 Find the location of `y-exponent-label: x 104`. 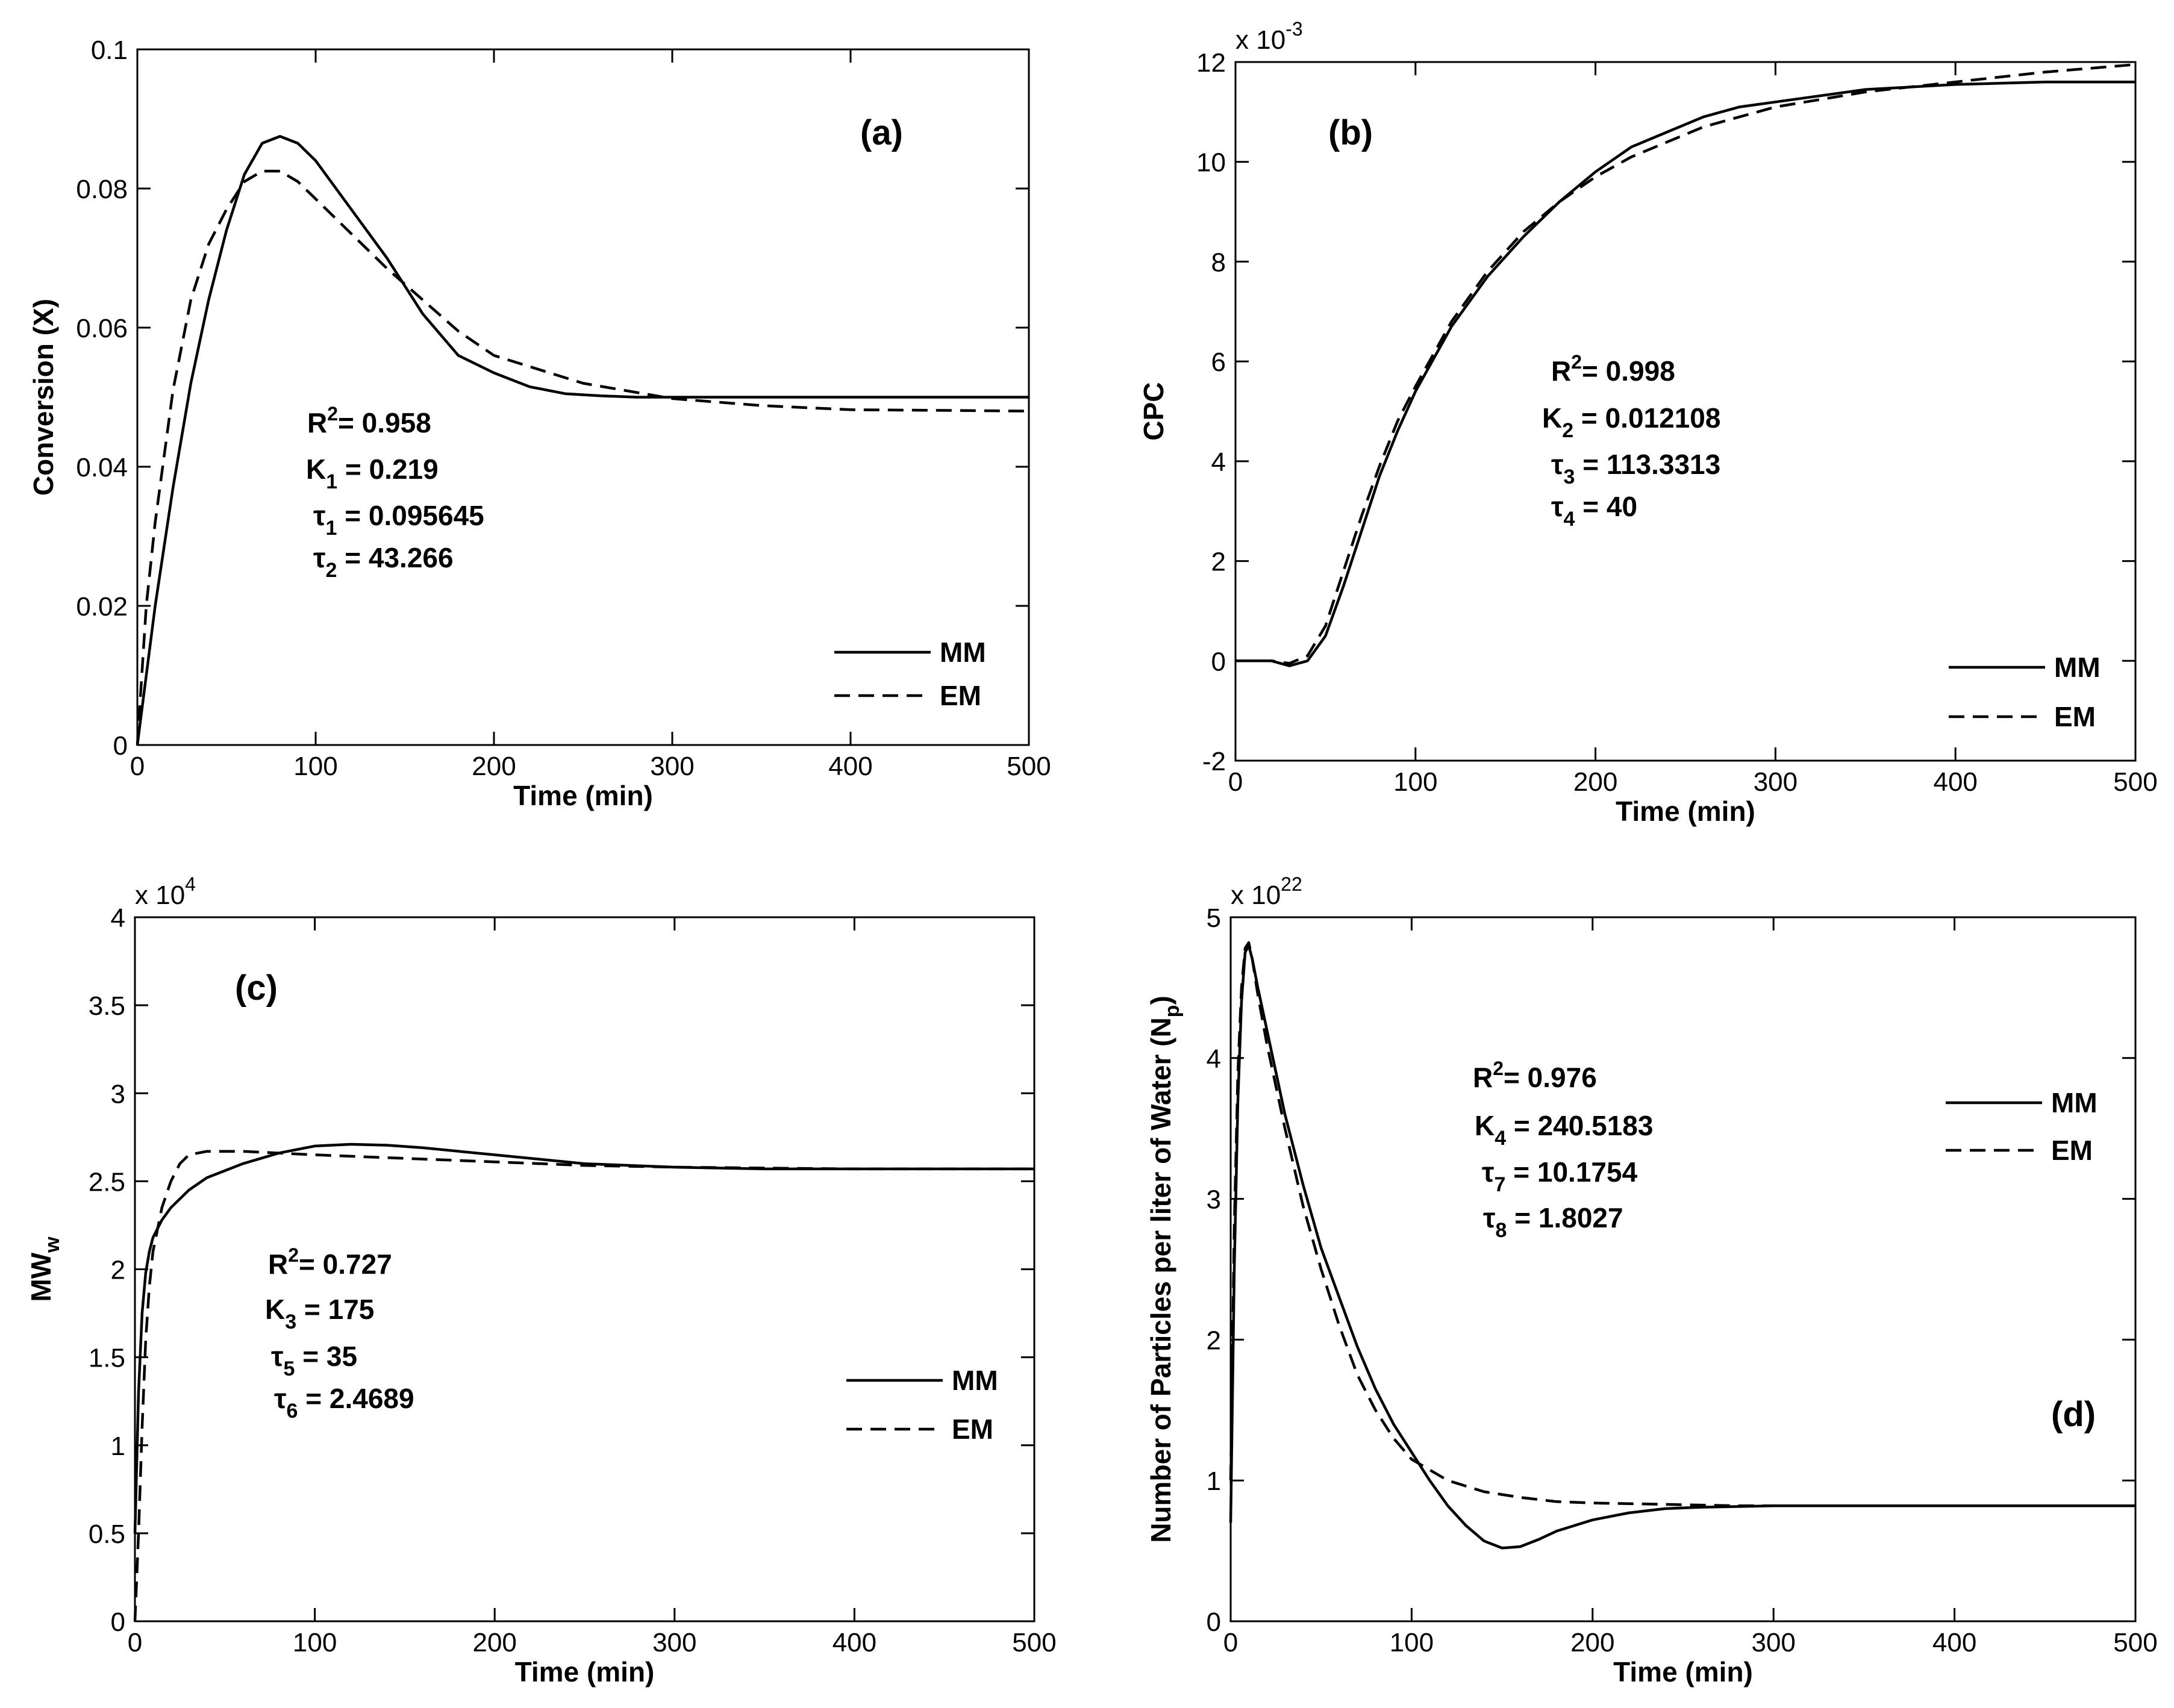

y-exponent-label: x 104 is located at coordinates (165, 891).